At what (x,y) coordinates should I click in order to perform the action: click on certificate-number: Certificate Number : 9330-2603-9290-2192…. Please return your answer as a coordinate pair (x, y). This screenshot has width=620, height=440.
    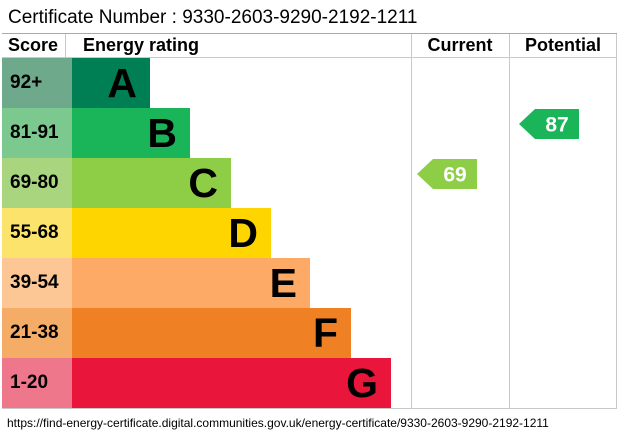
    Looking at the image, I should click on (213, 17).